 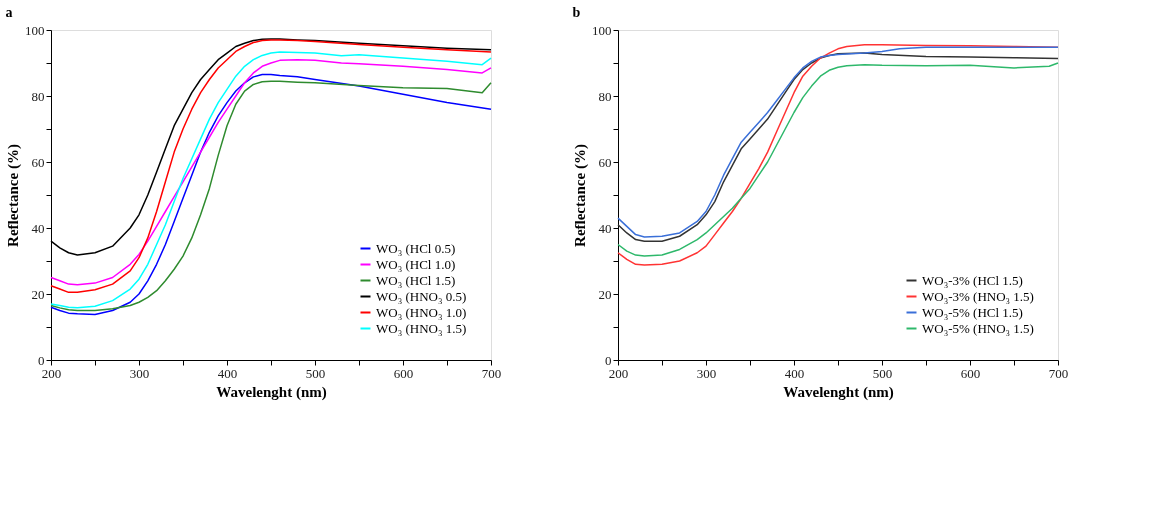 What do you see at coordinates (421, 328) in the screenshot?
I see `legend-label: WO₃ (HNO₃ 1.5)` at bounding box center [421, 328].